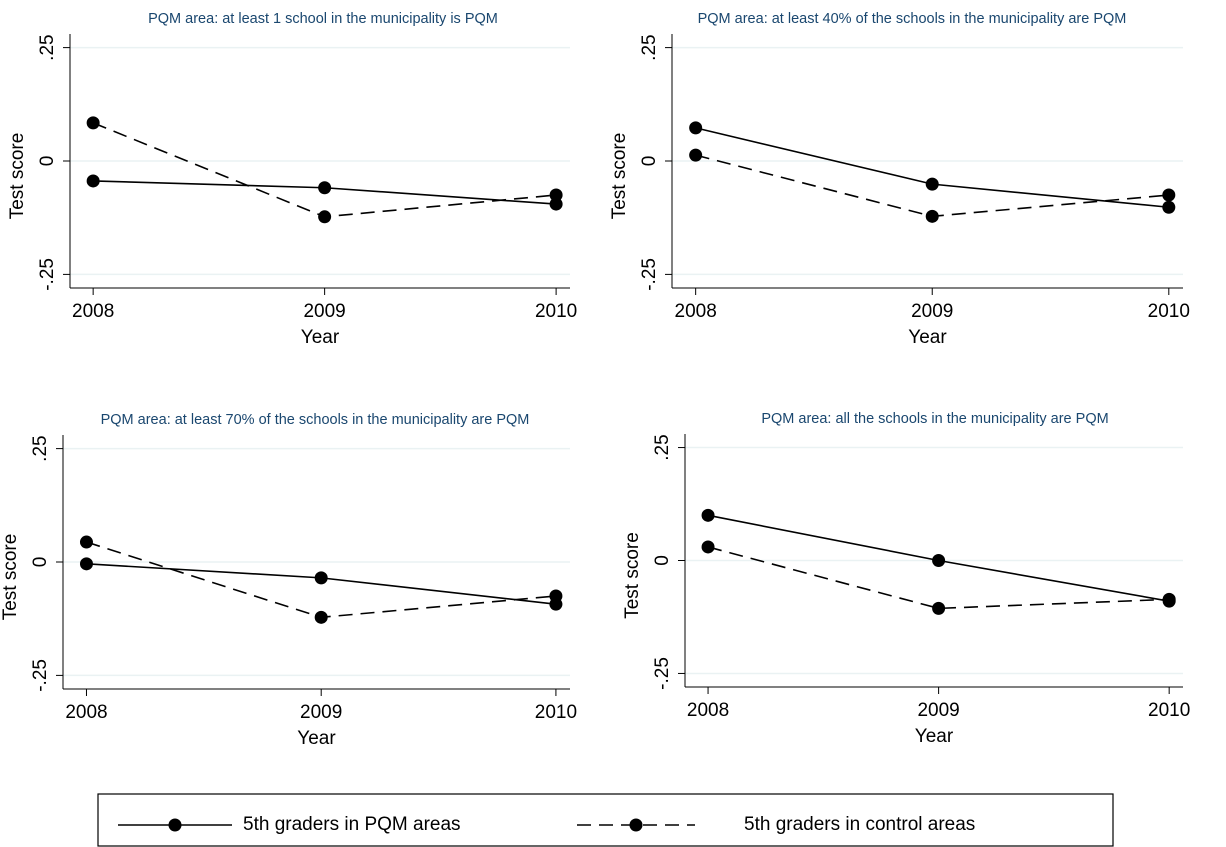  What do you see at coordinates (352, 824) in the screenshot?
I see `legend-label: 5th graders in PQM areas` at bounding box center [352, 824].